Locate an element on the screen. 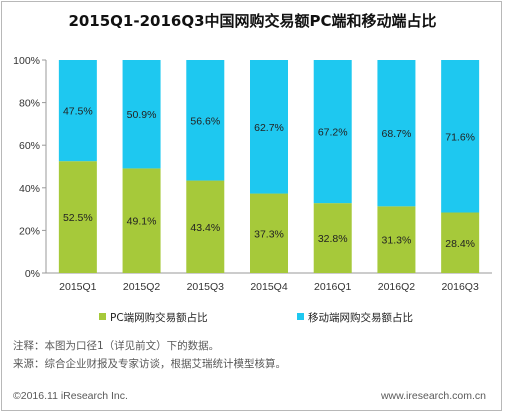 Image resolution: width=505 pixels, height=414 pixels. x-tick-label: 2015Q3 is located at coordinates (206, 287).